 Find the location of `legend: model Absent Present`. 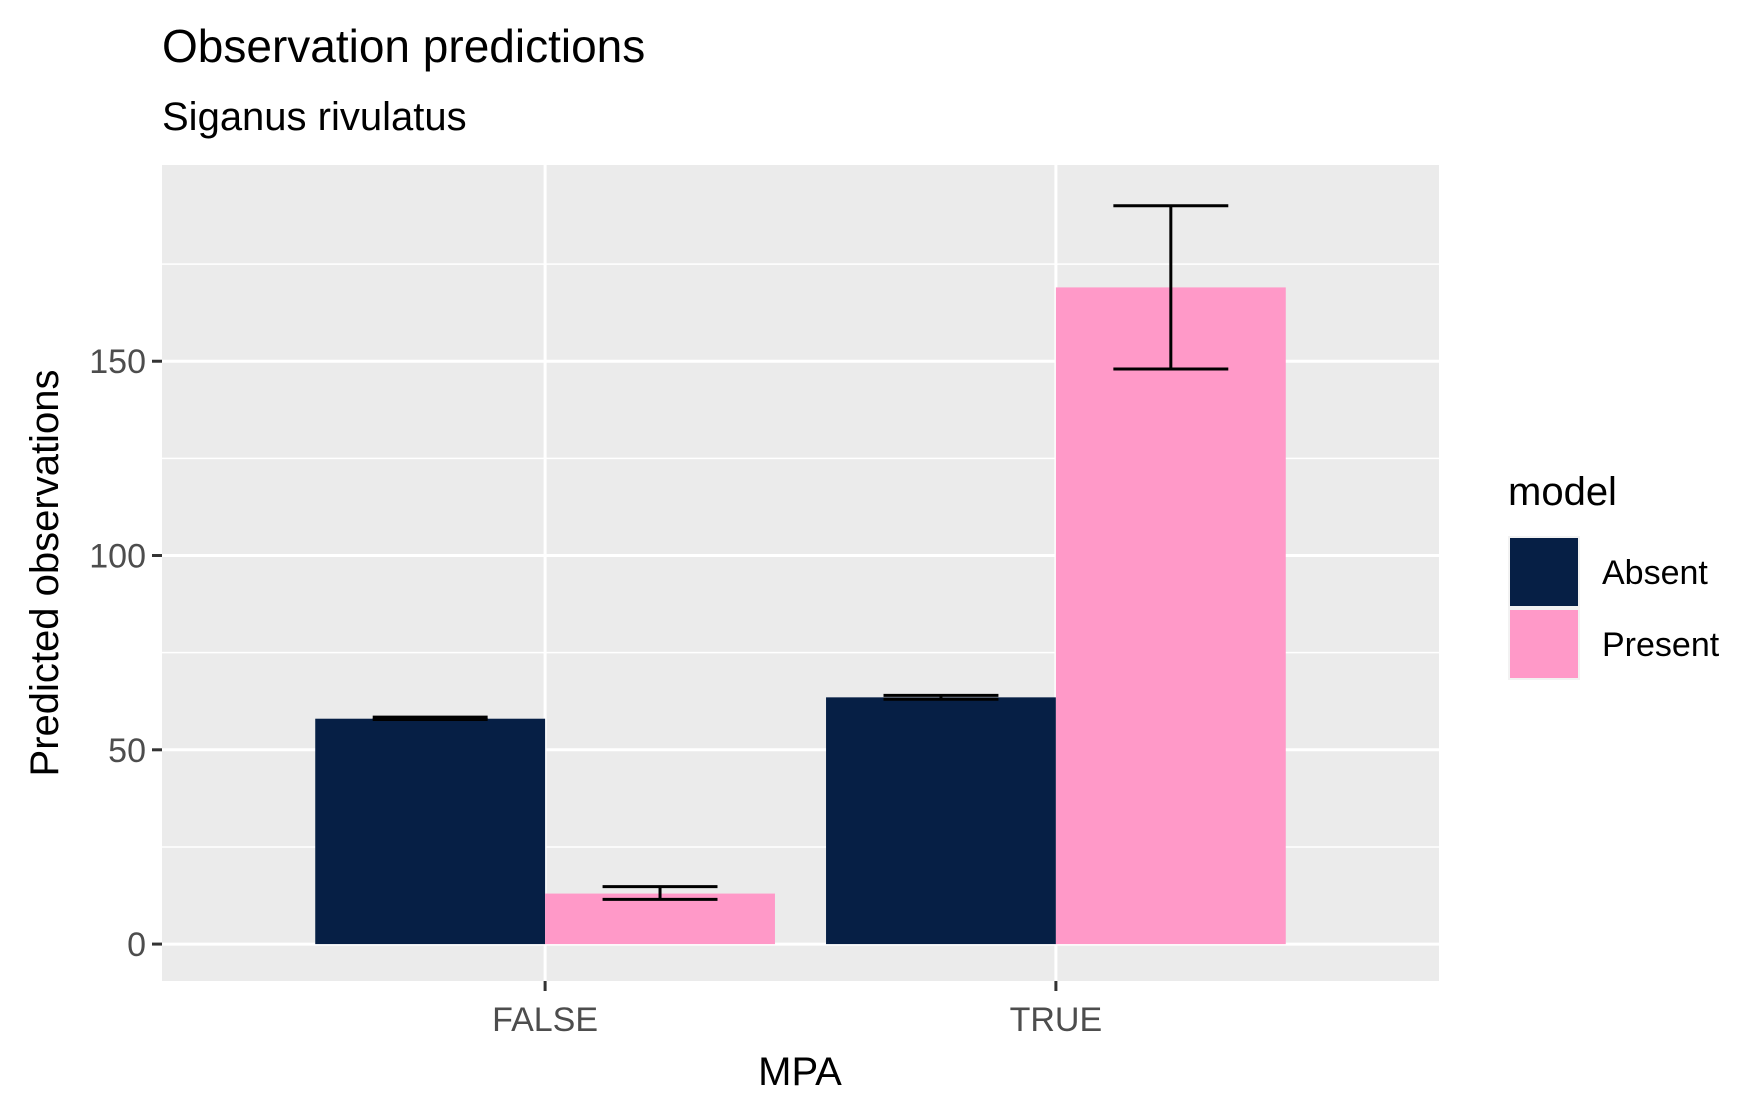

legend: model Absent Present is located at coordinates (1614, 575).